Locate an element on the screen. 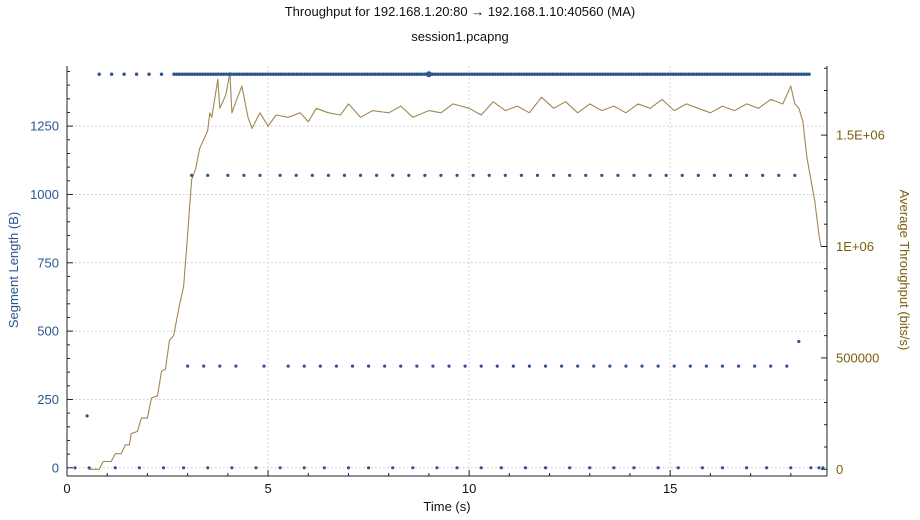 Image resolution: width=920 pixels, height=520 pixels. x-tick-label: 15 is located at coordinates (670, 488).